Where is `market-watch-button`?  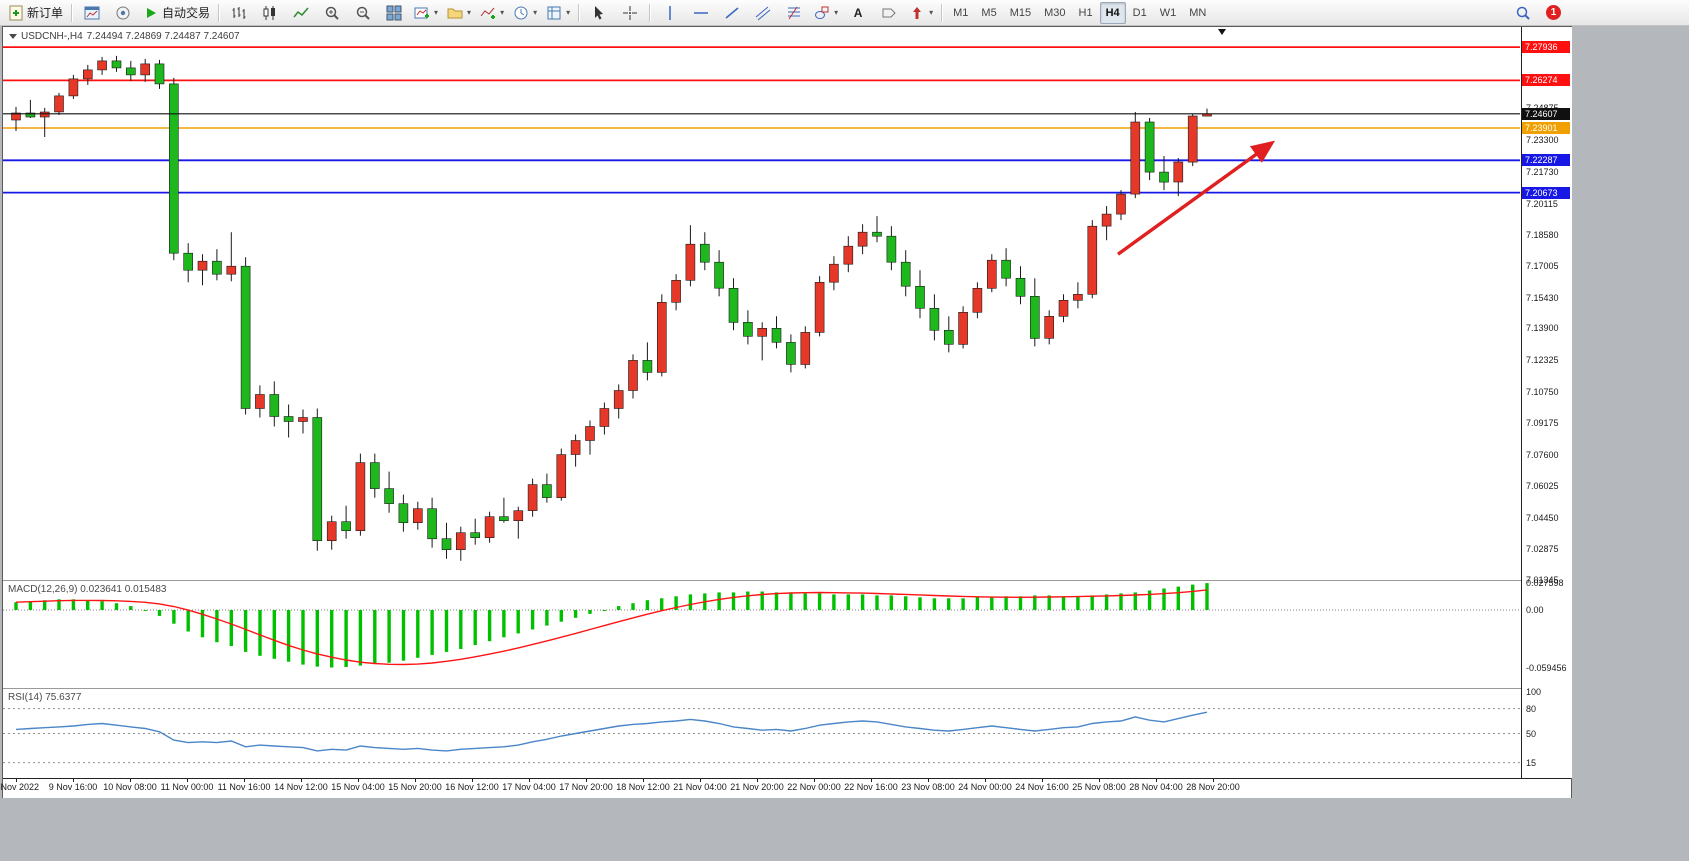 market-watch-button is located at coordinates (123, 13).